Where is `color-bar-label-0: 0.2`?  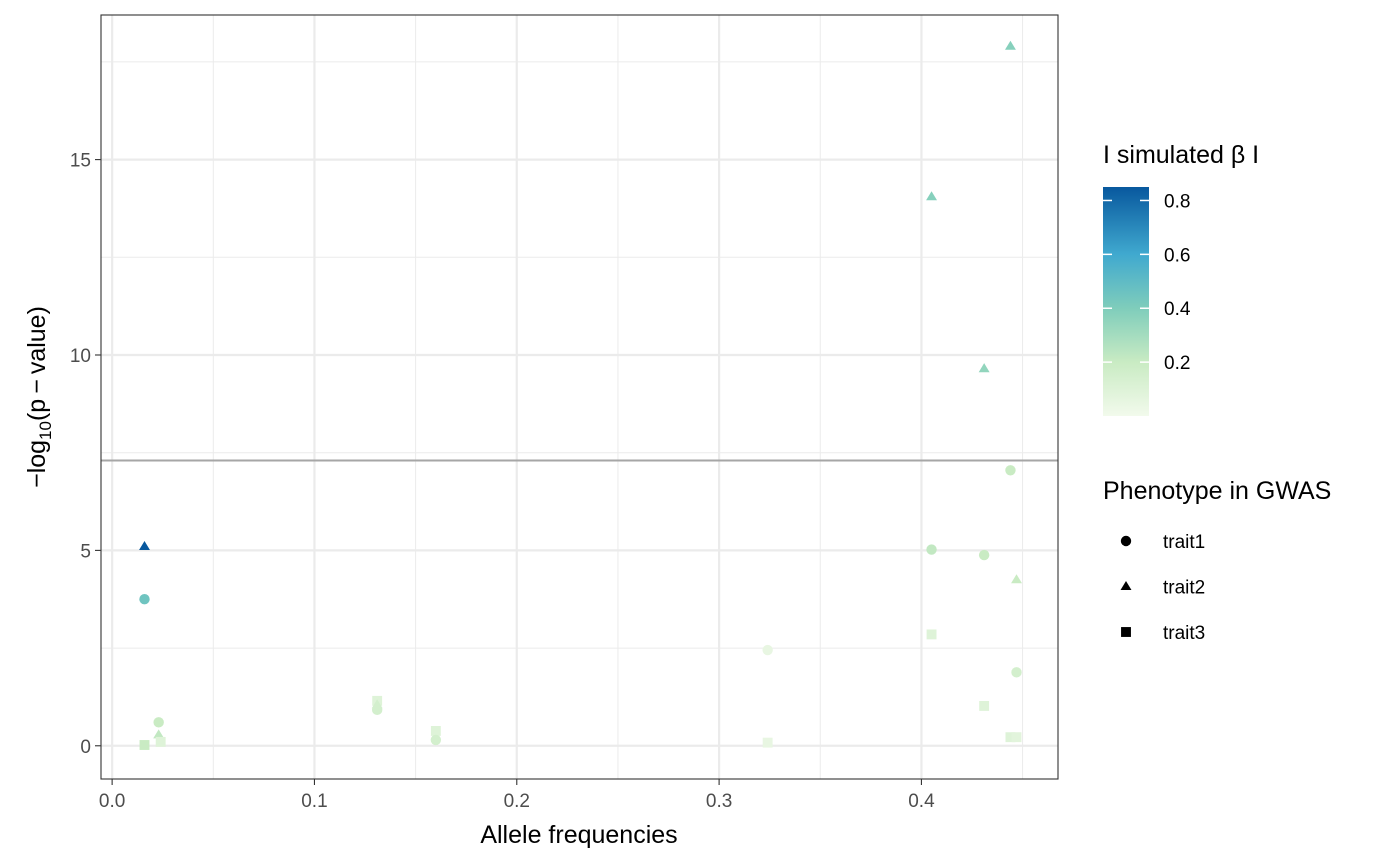 color-bar-label-0: 0.2 is located at coordinates (1177, 363).